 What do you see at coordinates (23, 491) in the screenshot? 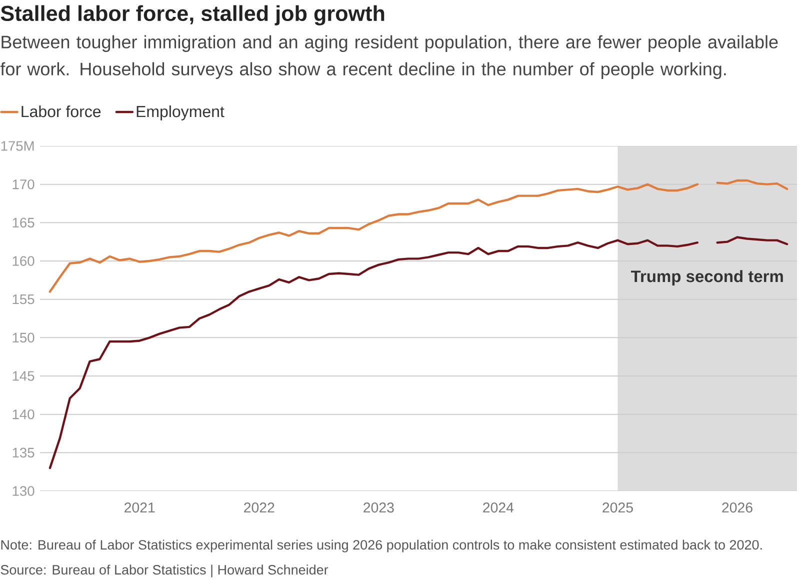
I see `y-tick-label: 130` at bounding box center [23, 491].